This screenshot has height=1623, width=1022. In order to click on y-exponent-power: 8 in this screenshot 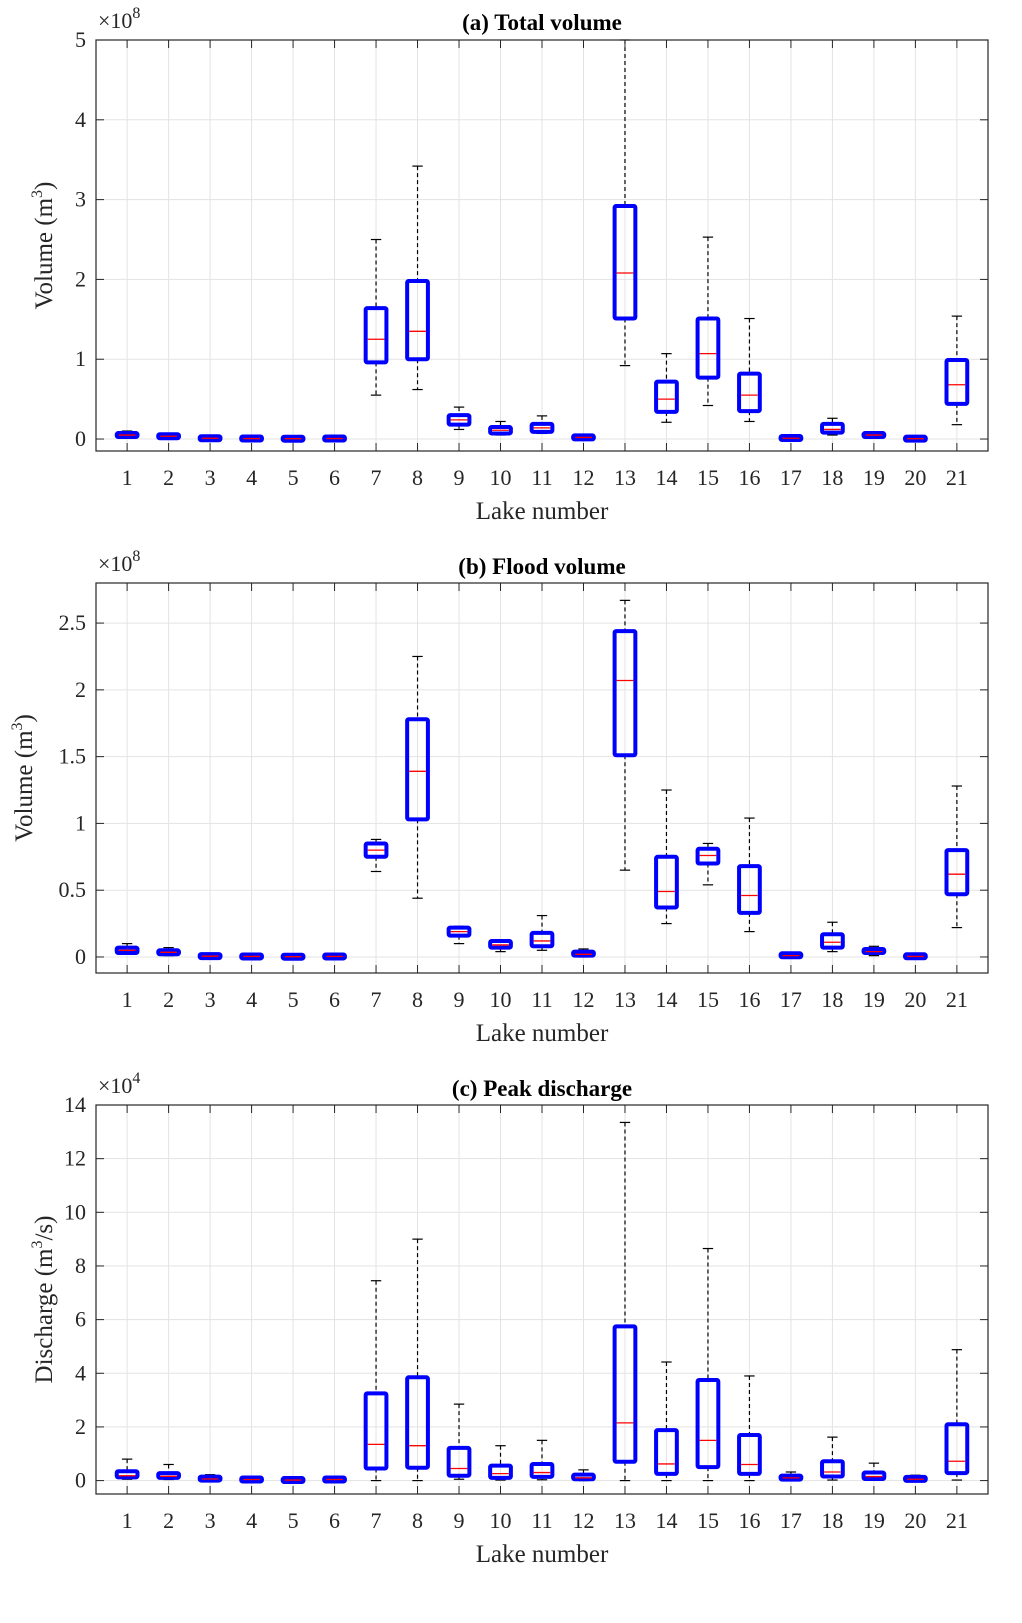, I will do `click(136, 556)`.